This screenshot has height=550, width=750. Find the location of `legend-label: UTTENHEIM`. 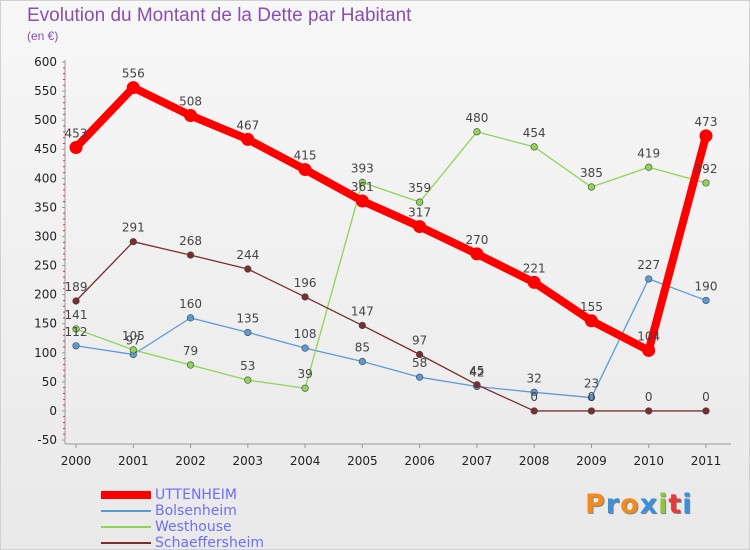

legend-label: UTTENHEIM is located at coordinates (196, 495).